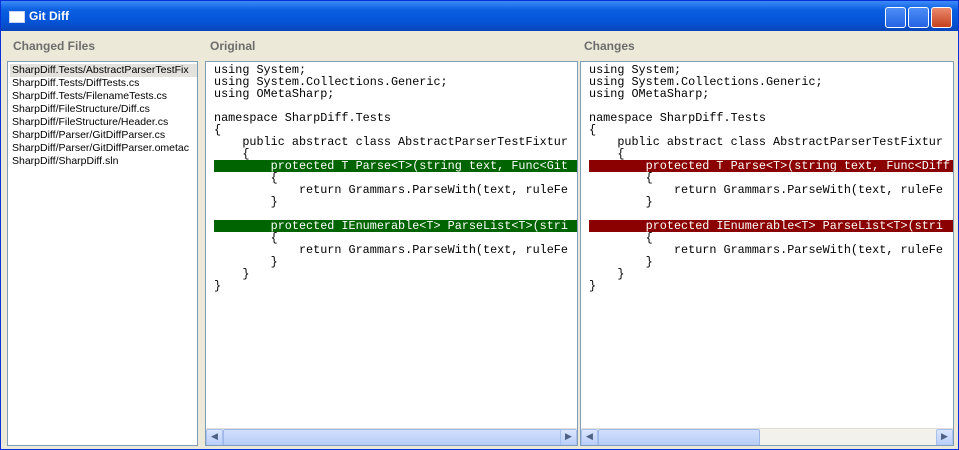 The image size is (959, 450). Describe the element at coordinates (76, 83) in the screenshot. I see `file-item: SharpDiff.Tests/DiffTests.cs` at that location.